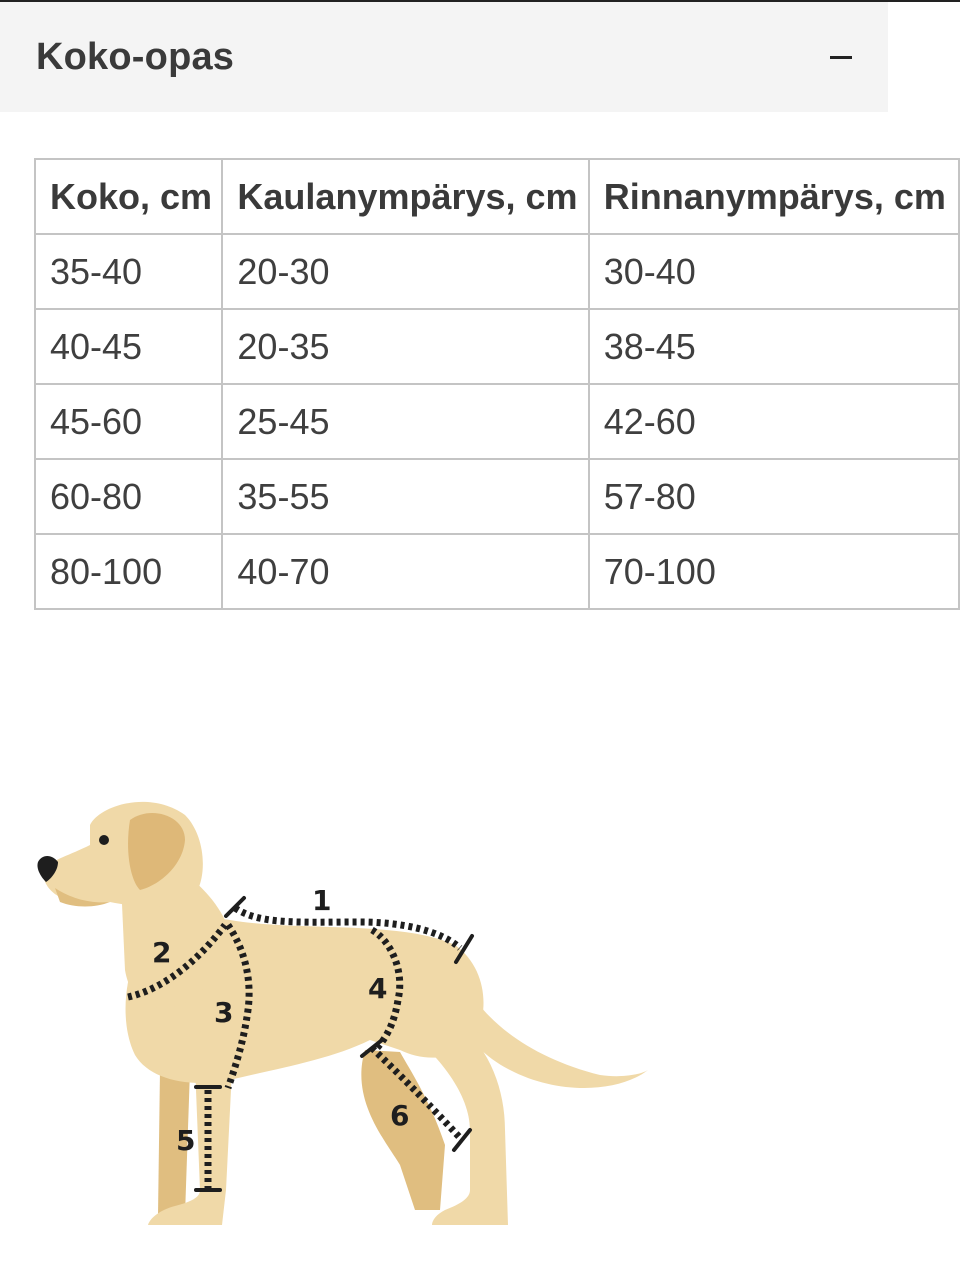  What do you see at coordinates (104, 840) in the screenshot?
I see `dog-eye` at bounding box center [104, 840].